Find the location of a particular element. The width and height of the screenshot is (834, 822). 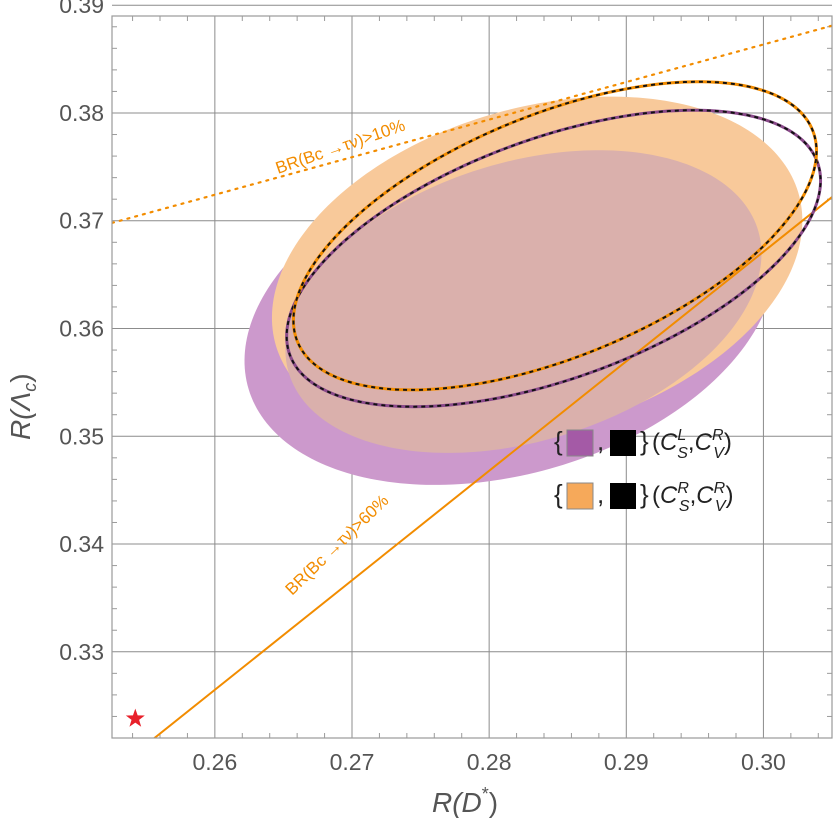

legend-entry-csl-cvr: { , } (CL S,CR V) is located at coordinates (643, 444).